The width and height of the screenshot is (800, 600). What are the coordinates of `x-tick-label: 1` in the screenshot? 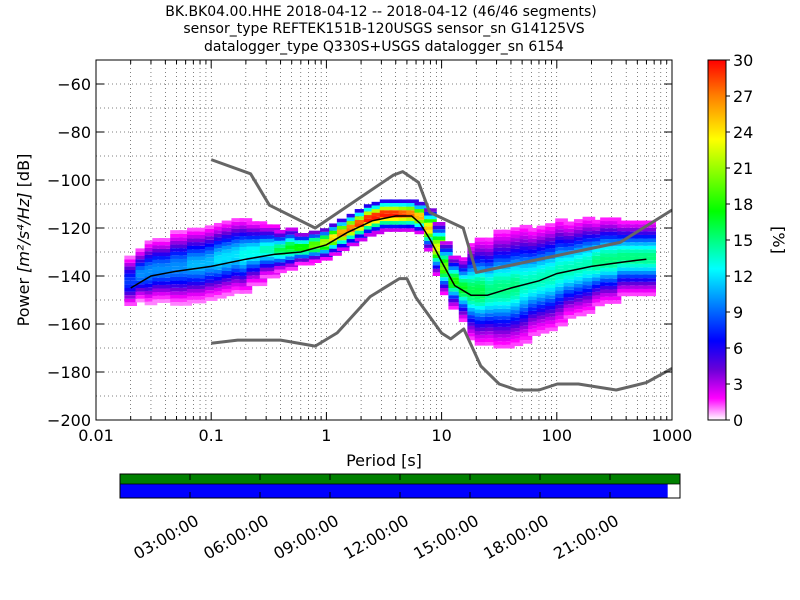 It's located at (326, 435).